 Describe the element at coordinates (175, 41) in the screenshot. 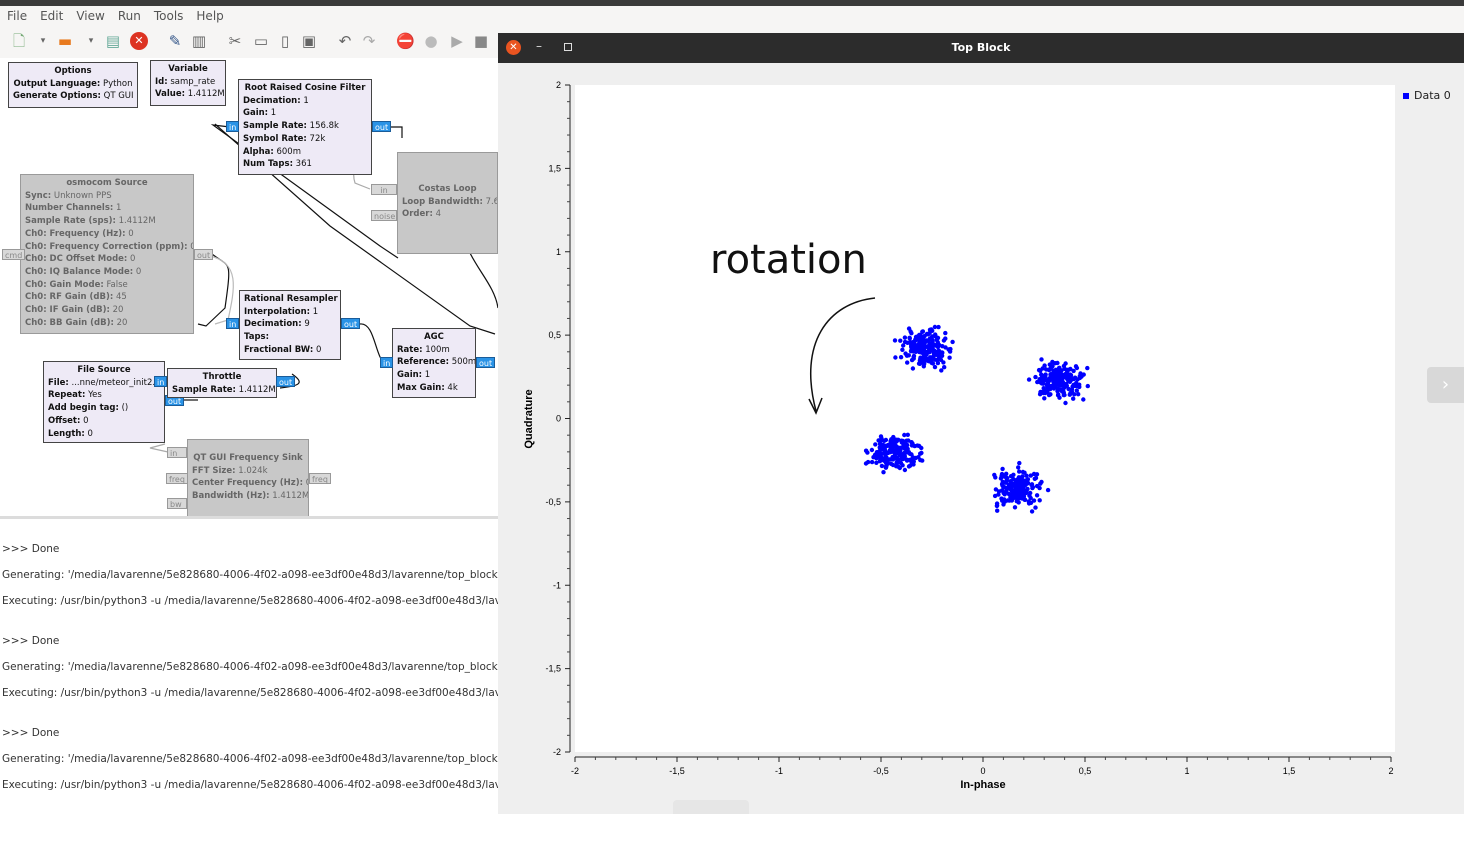

I see `edit-icon: ✎` at that location.